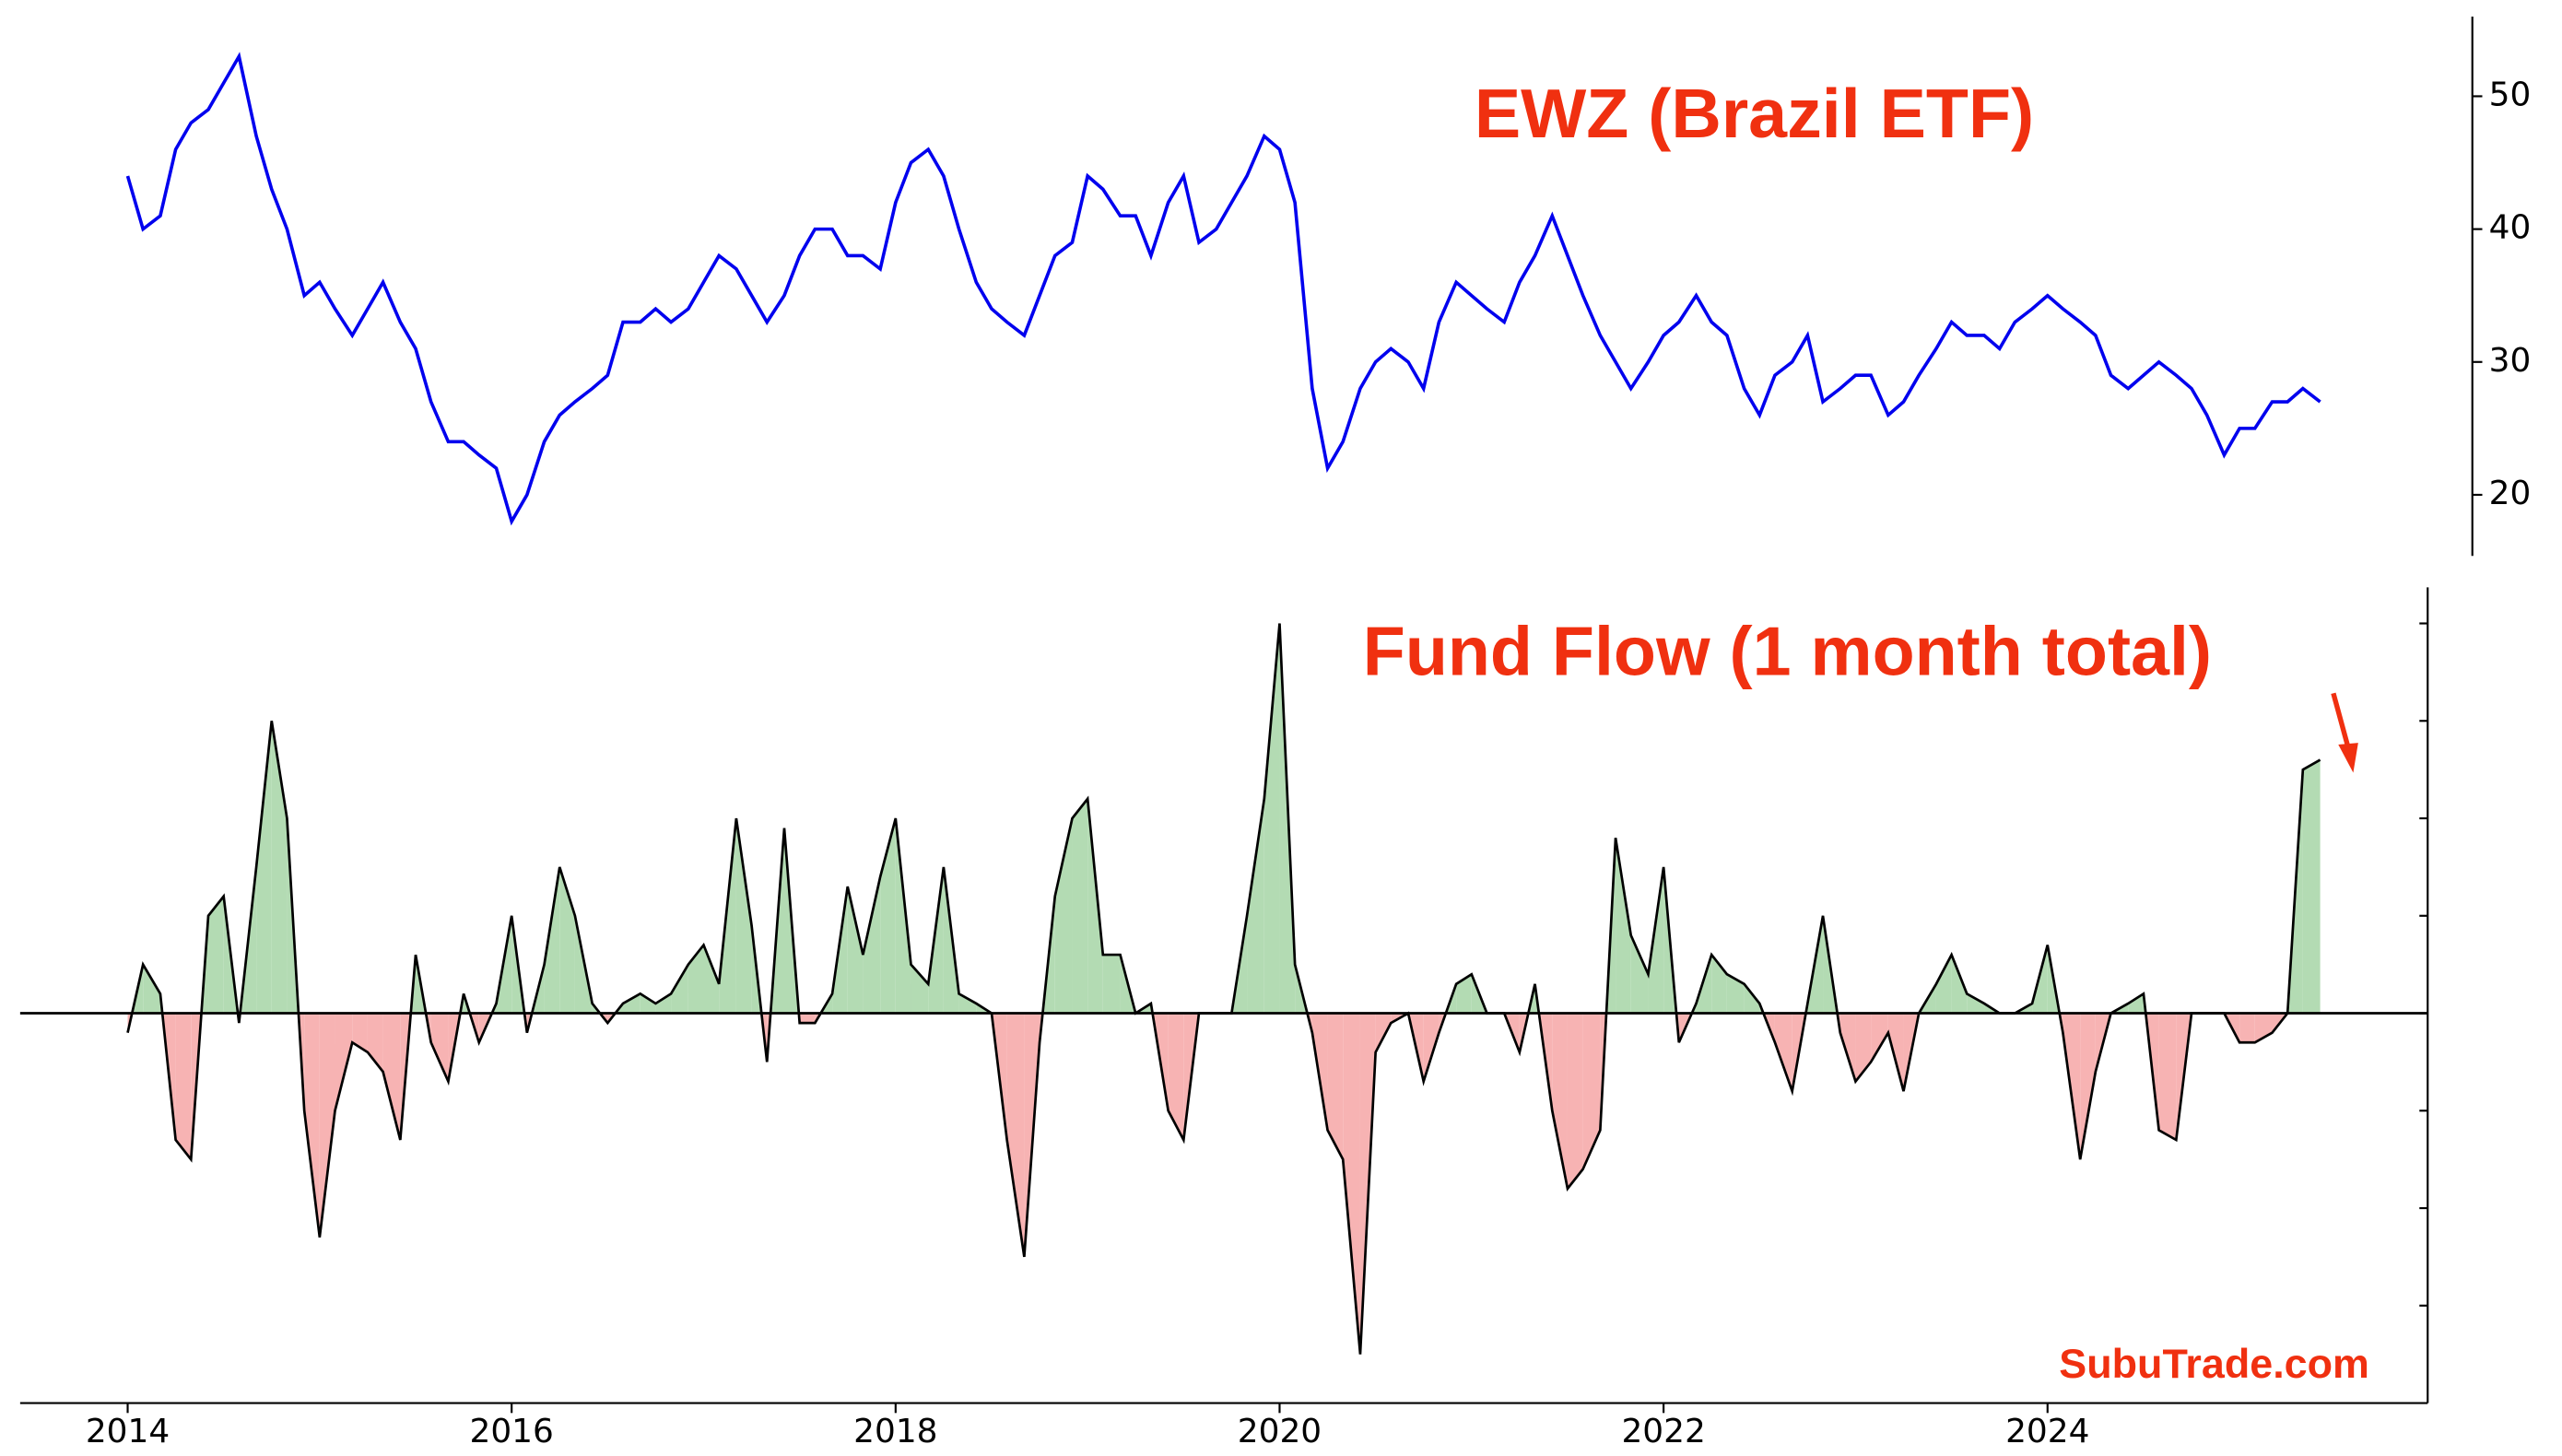  What do you see at coordinates (2345, 732) in the screenshot?
I see `arrow` at bounding box center [2345, 732].